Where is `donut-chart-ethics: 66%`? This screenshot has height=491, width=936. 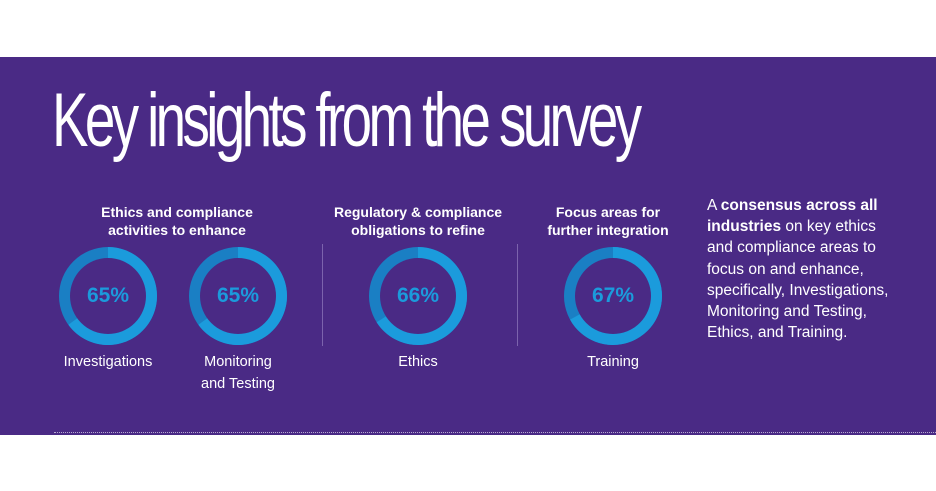 donut-chart-ethics: 66% is located at coordinates (418, 296).